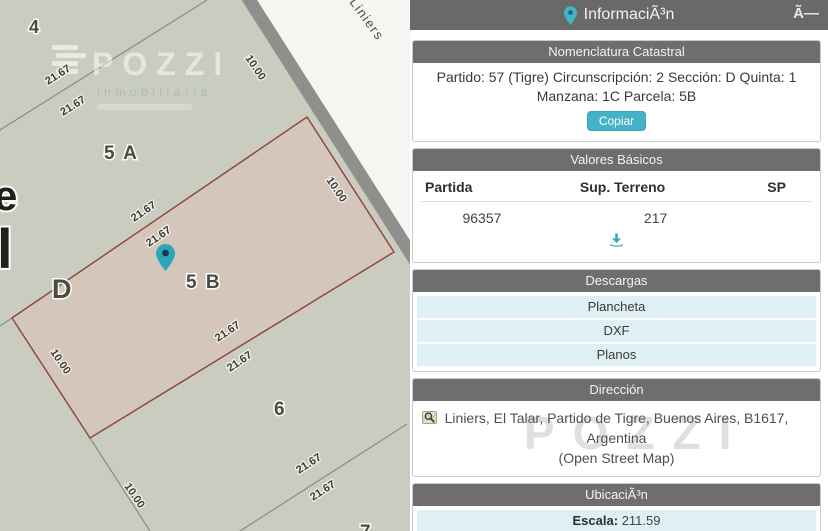  I want to click on partida-value: 96357, so click(482, 218).